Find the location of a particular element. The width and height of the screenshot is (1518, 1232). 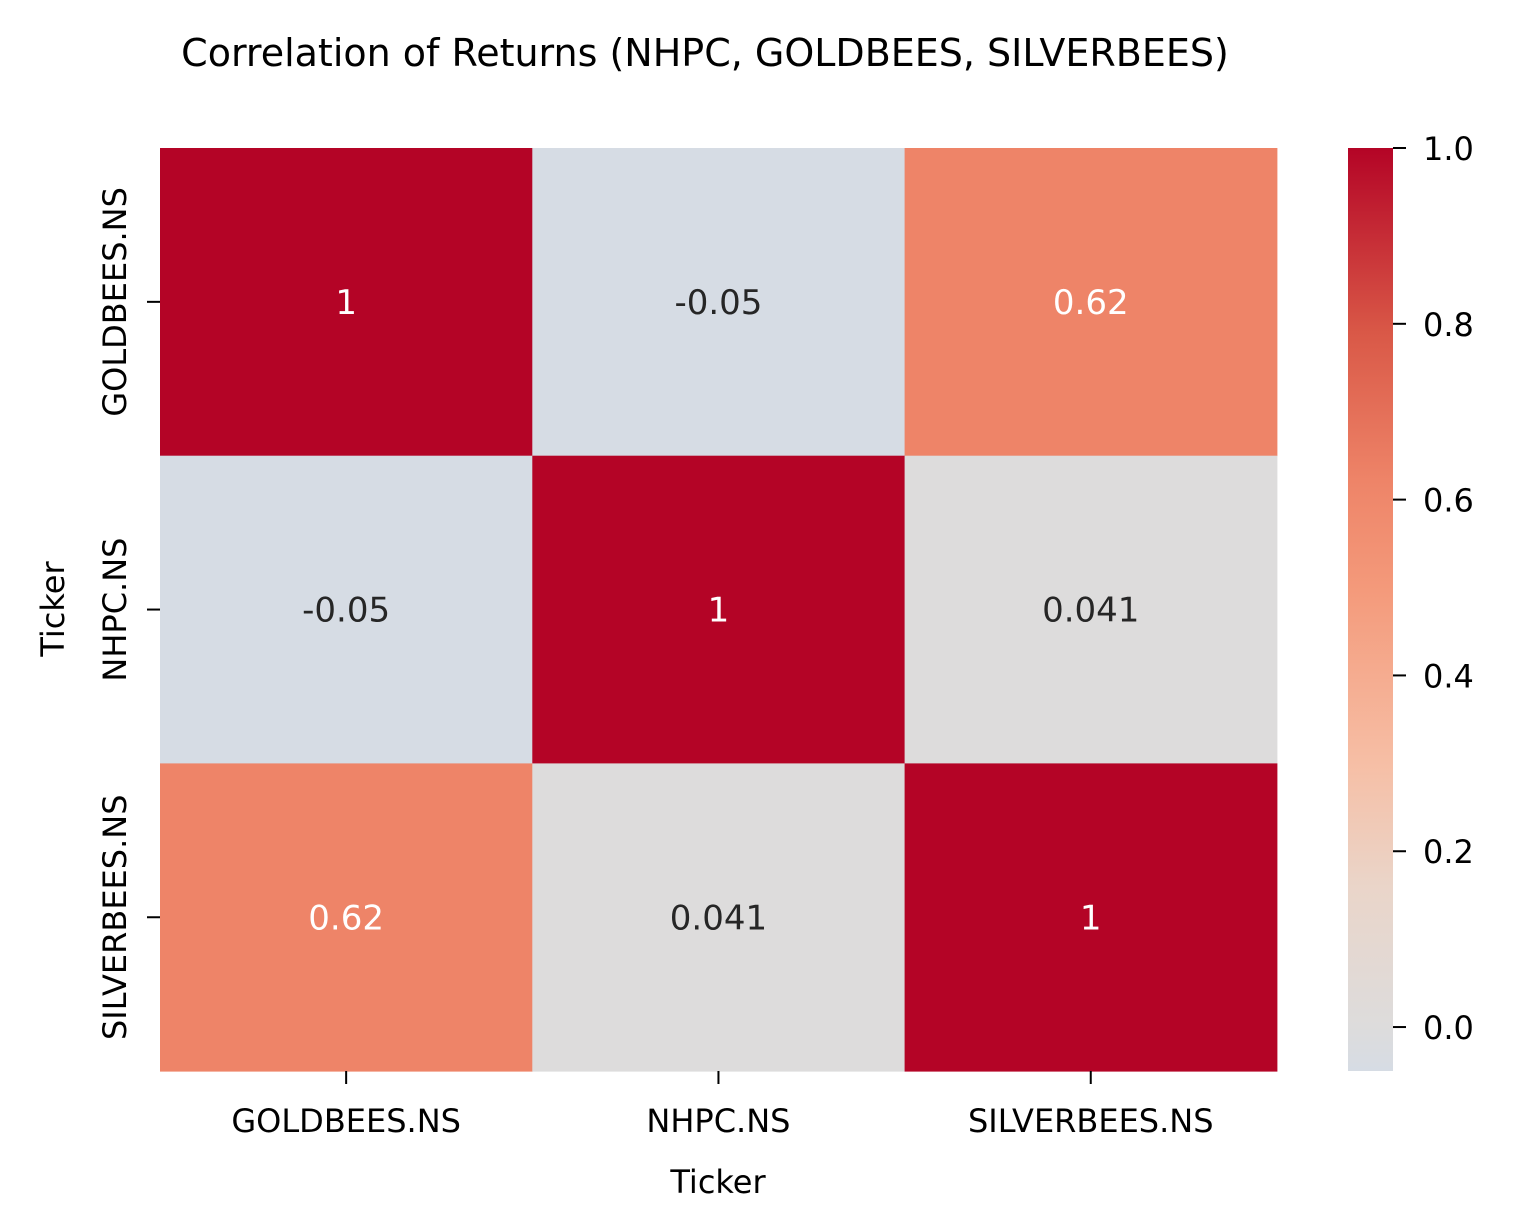

x-tick-label: GOLDBEES.NS is located at coordinates (346, 1121).